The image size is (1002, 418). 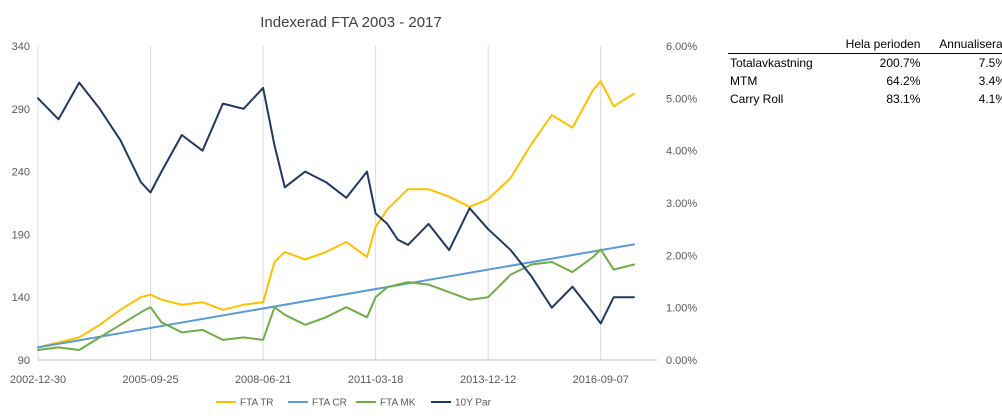 What do you see at coordinates (681, 47) in the screenshot?
I see `y-right-tick-label: 6.00%` at bounding box center [681, 47].